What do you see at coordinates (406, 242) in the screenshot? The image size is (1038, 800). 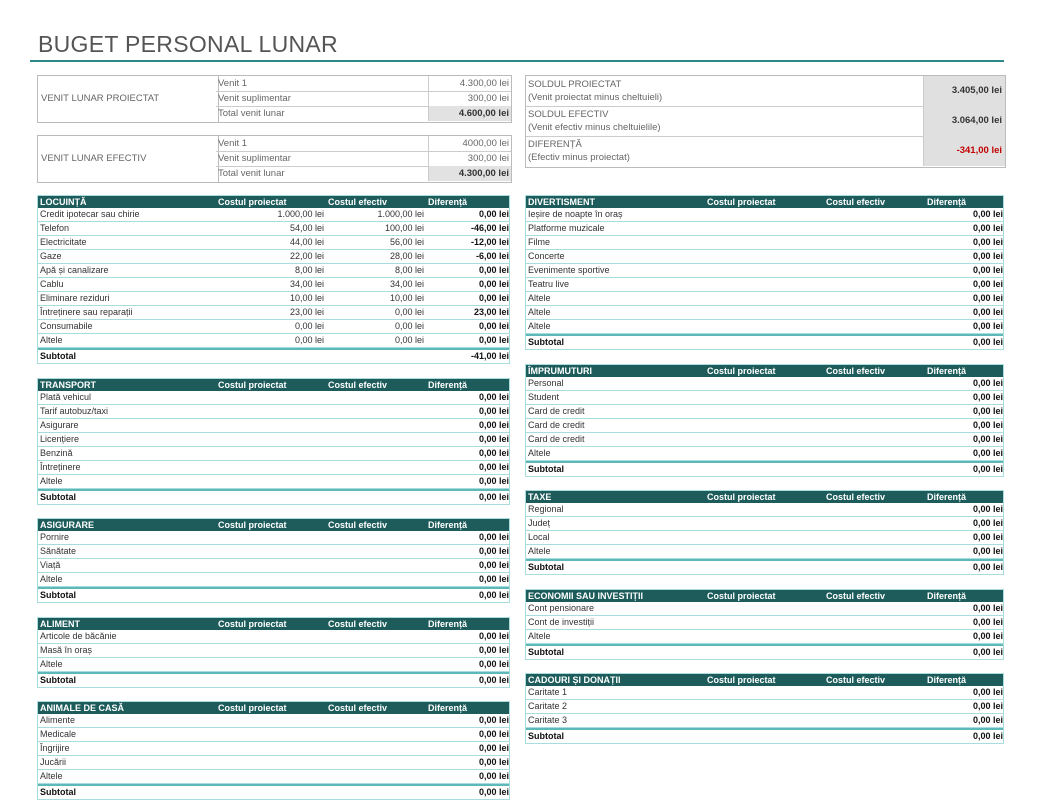 I see `actual-cost: 56,00 lei` at bounding box center [406, 242].